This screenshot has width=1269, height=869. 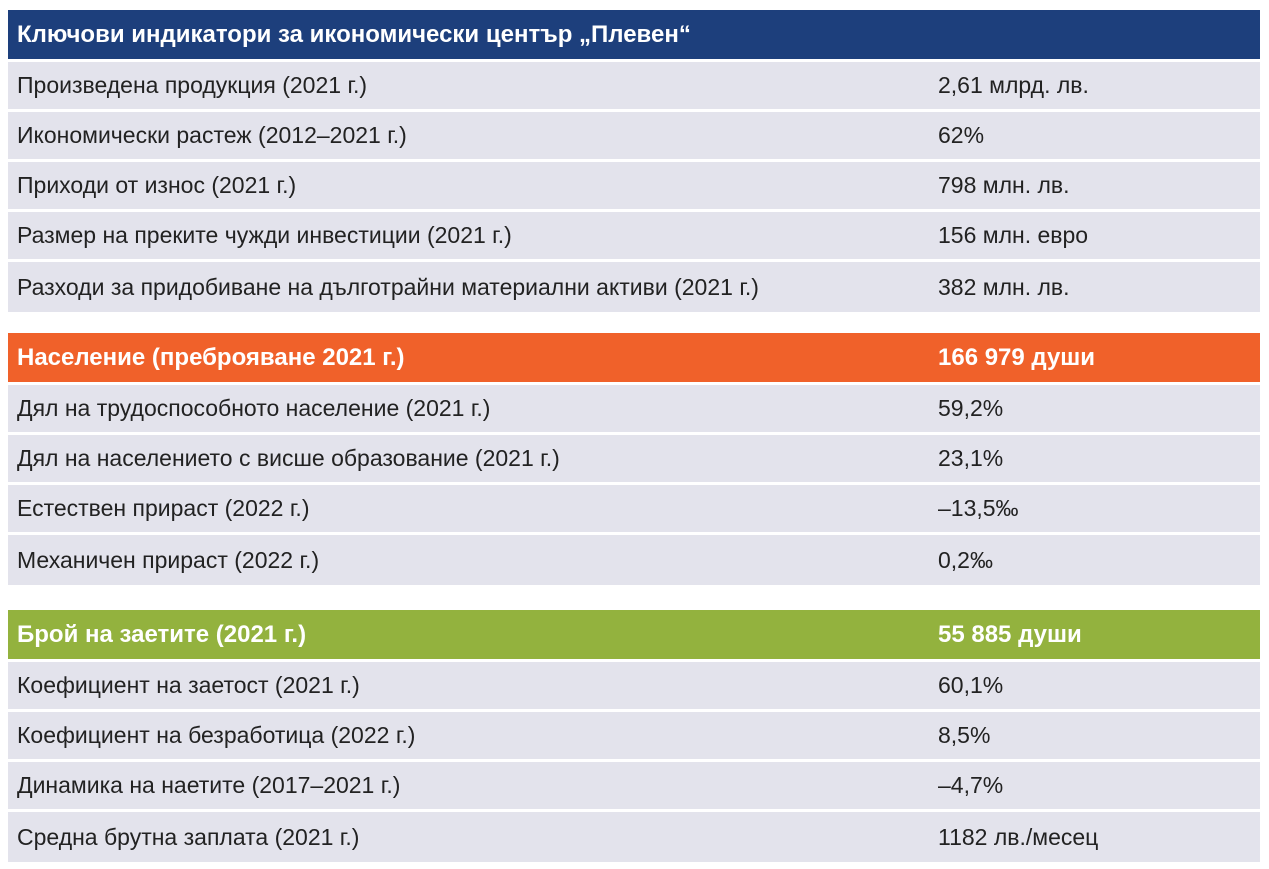 I want to click on population-title: Население (преброяване 2021 г.), so click(x=211, y=357).